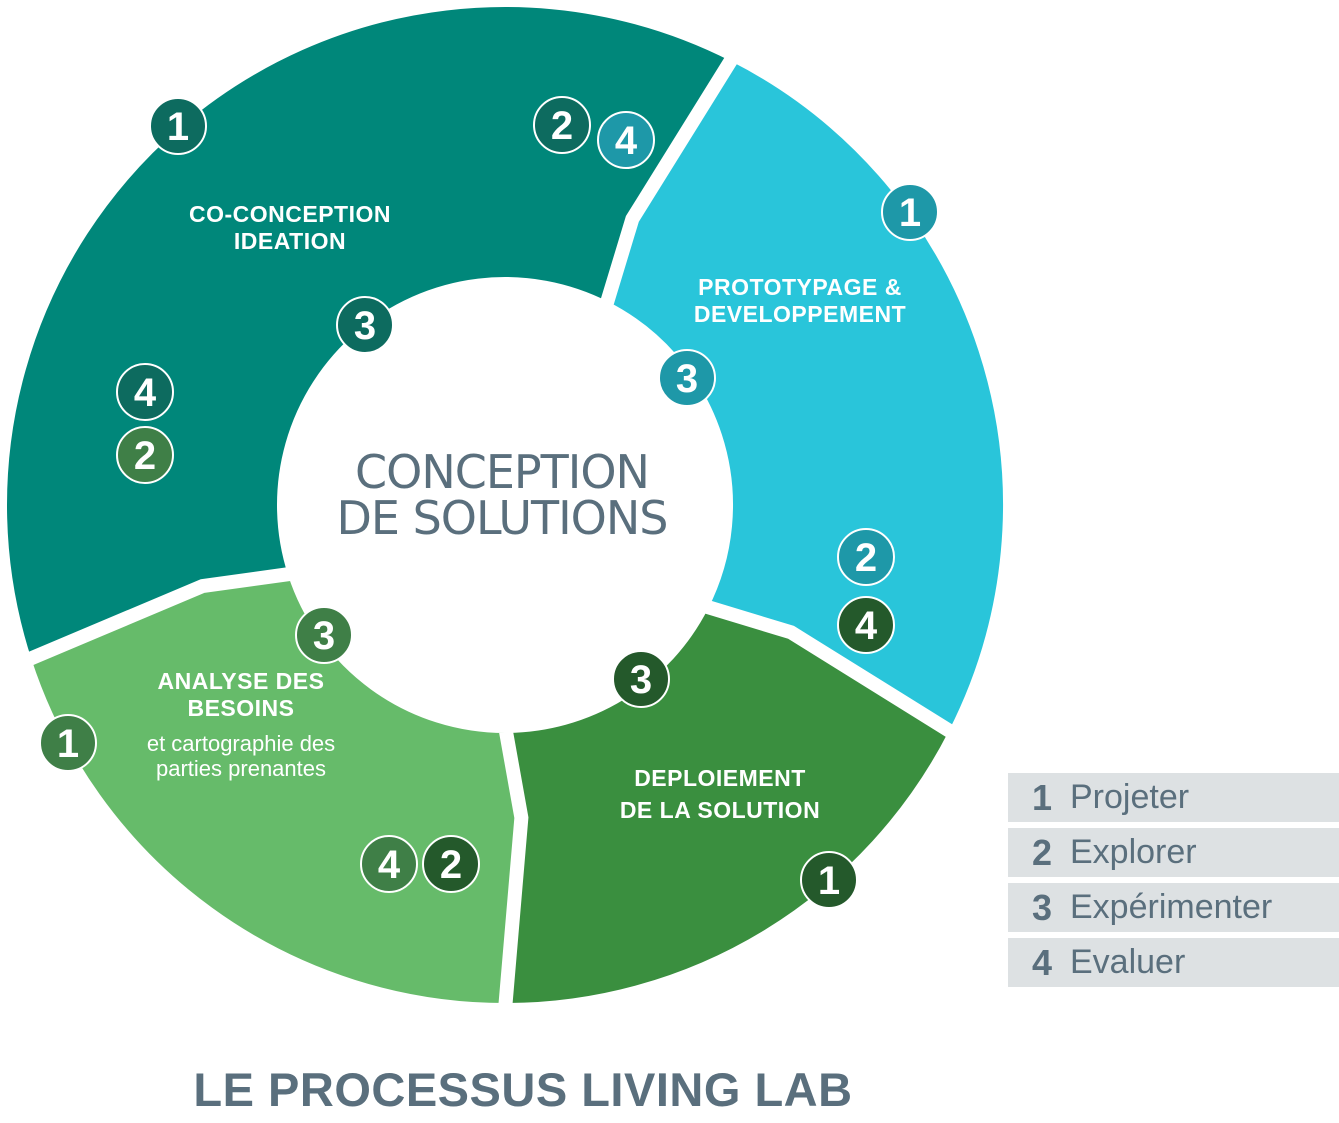 Image resolution: width=1339 pixels, height=1123 pixels. I want to click on legend-item-explorer: 2 Explorer, so click(1173, 852).